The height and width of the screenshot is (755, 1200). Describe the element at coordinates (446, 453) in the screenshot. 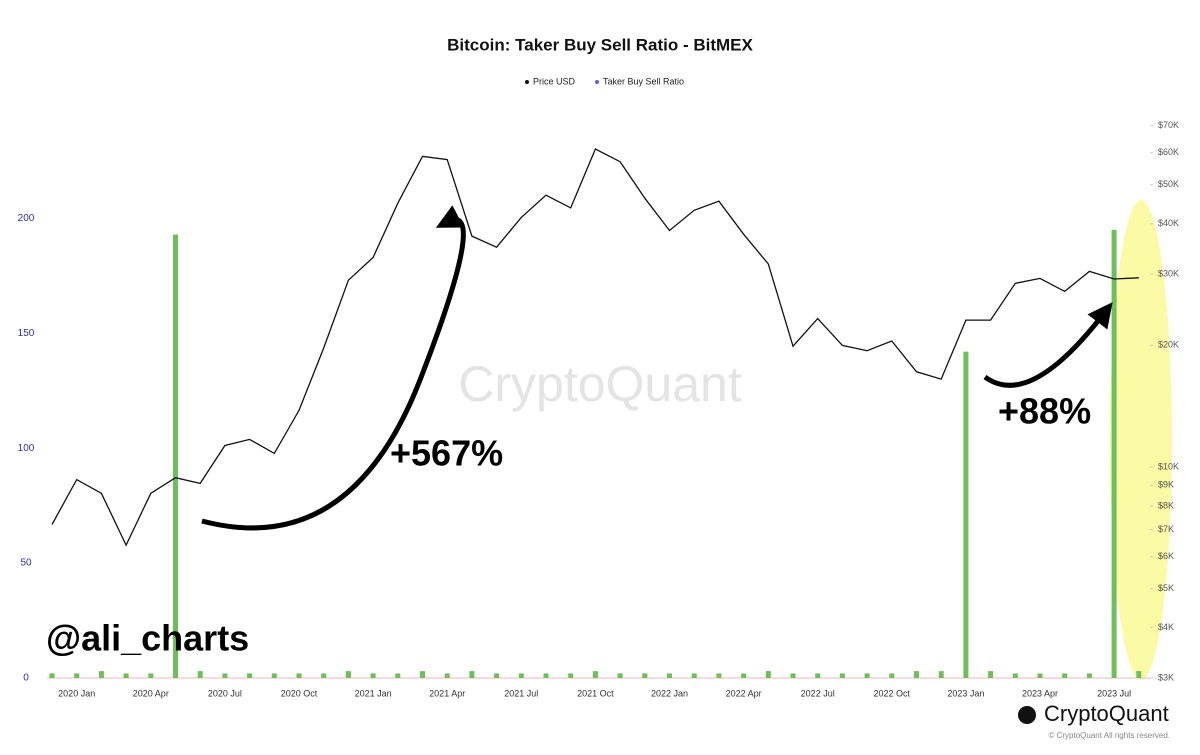

I see `annotation: +567%` at that location.